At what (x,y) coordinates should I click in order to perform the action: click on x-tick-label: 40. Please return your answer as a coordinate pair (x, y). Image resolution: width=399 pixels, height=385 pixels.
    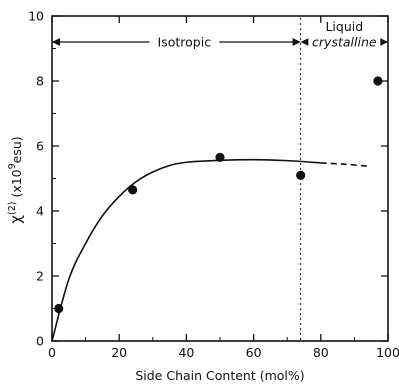
    Looking at the image, I should click on (186, 352).